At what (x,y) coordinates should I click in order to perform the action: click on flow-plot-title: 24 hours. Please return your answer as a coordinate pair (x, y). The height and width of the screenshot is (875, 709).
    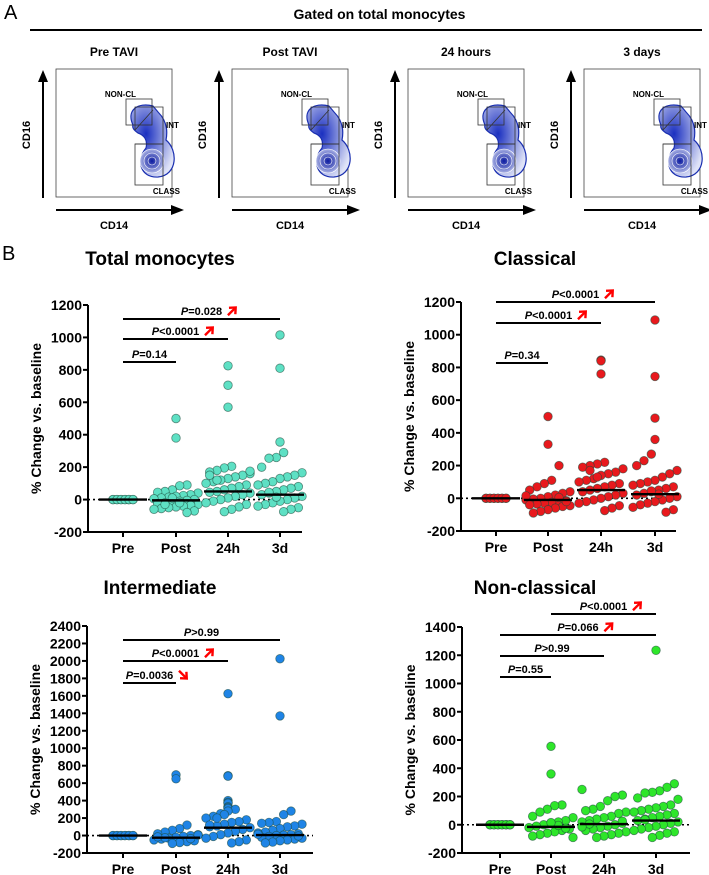
    Looking at the image, I should click on (466, 52).